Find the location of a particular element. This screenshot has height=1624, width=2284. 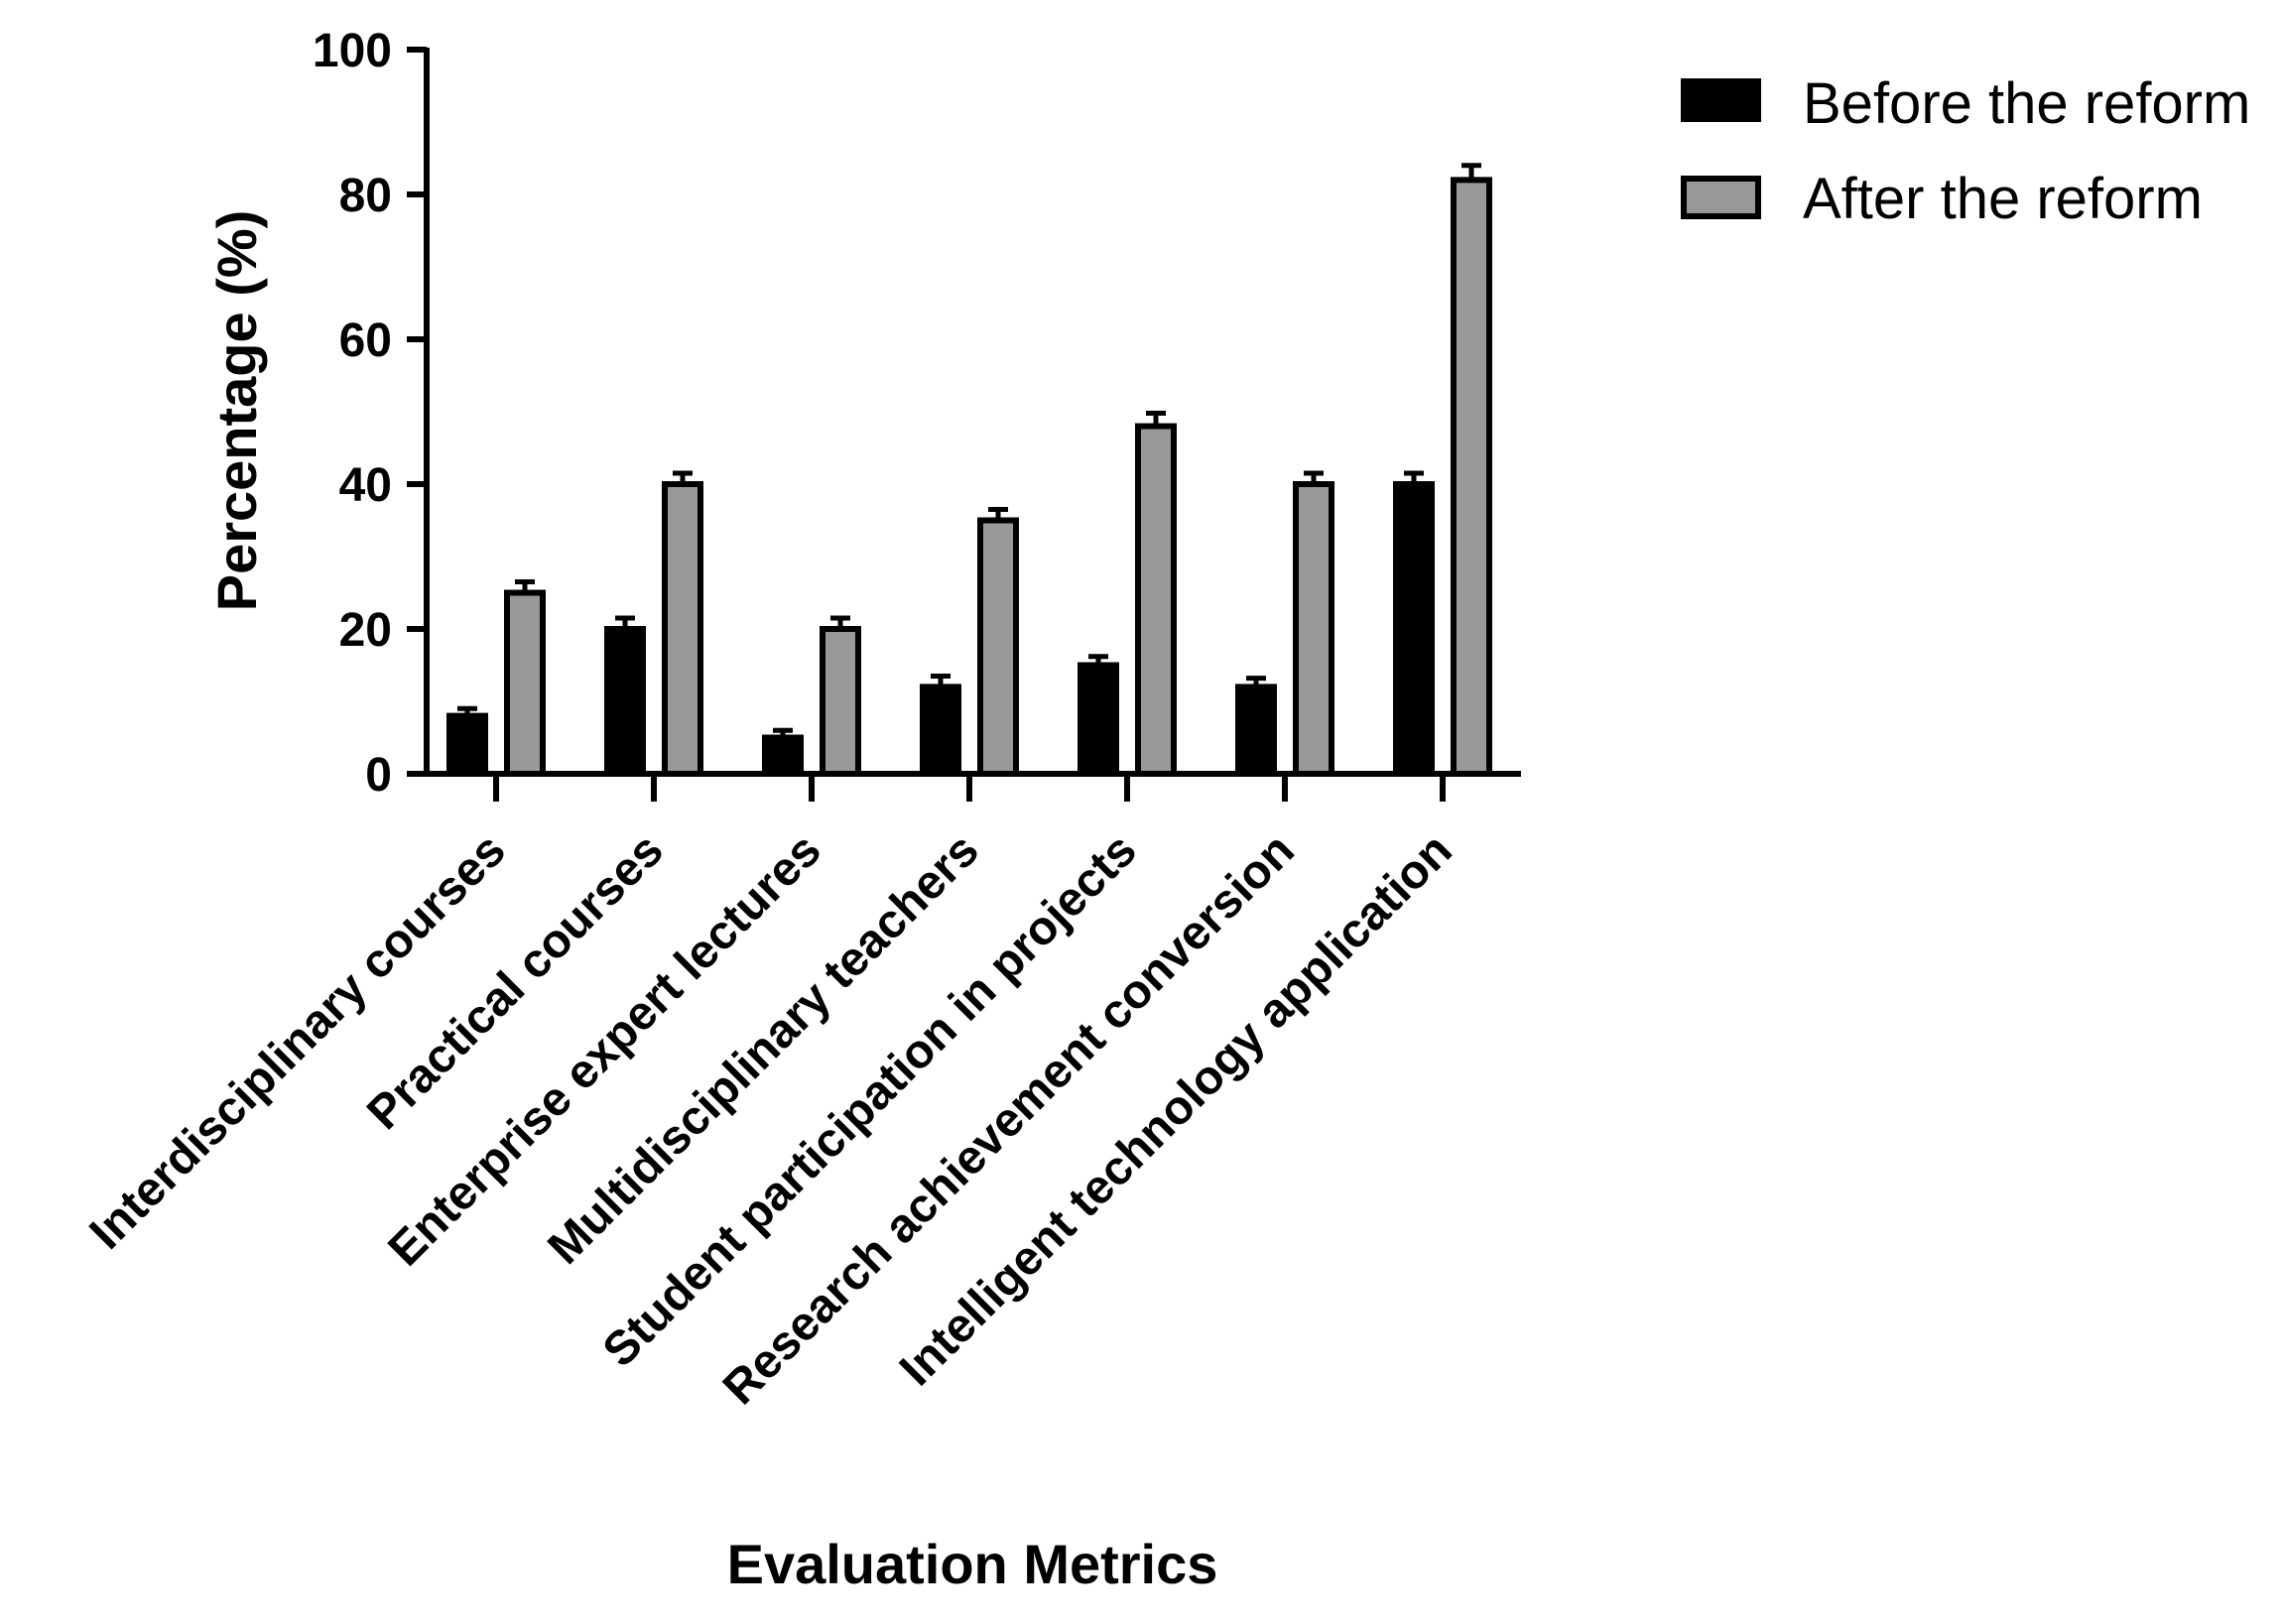

legend: Before the reform After the reform is located at coordinates (1965, 151).